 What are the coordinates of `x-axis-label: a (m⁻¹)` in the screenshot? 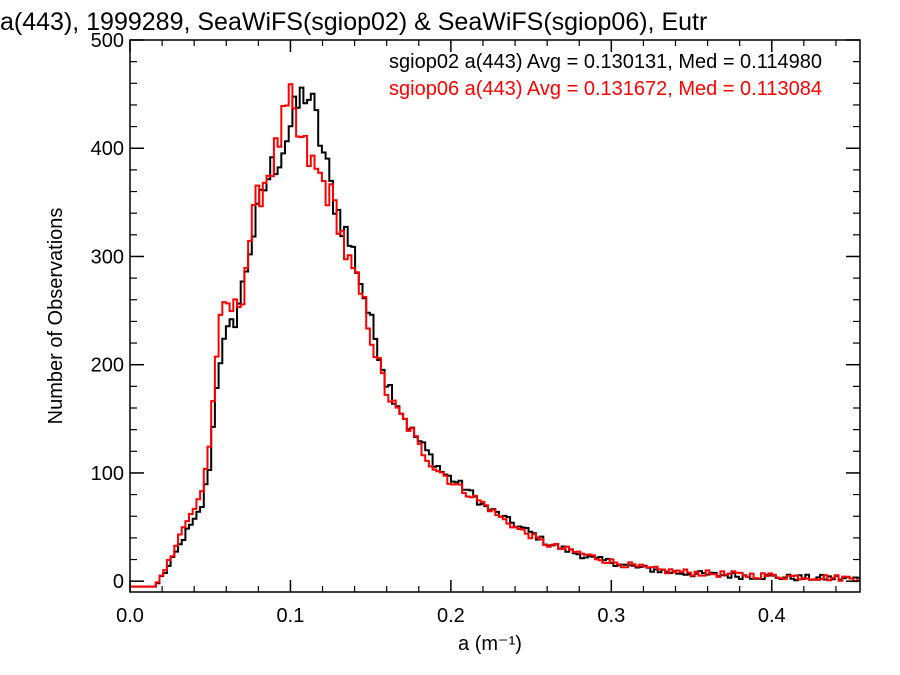 It's located at (490, 644).